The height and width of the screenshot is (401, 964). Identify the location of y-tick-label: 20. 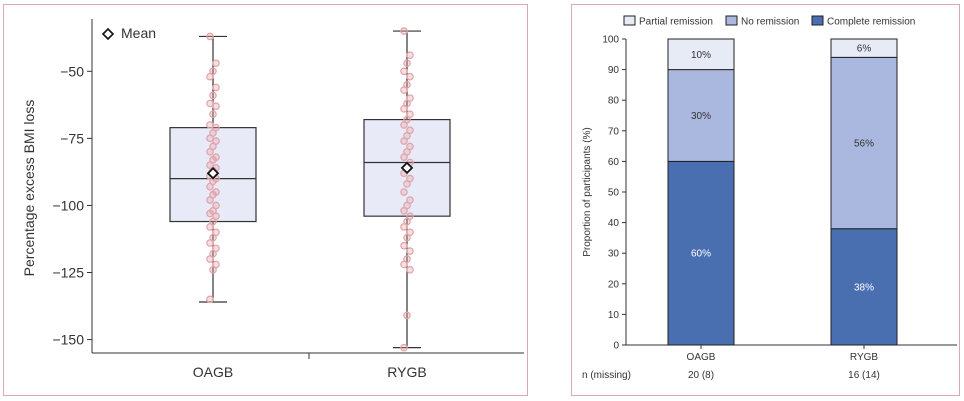
(614, 284).